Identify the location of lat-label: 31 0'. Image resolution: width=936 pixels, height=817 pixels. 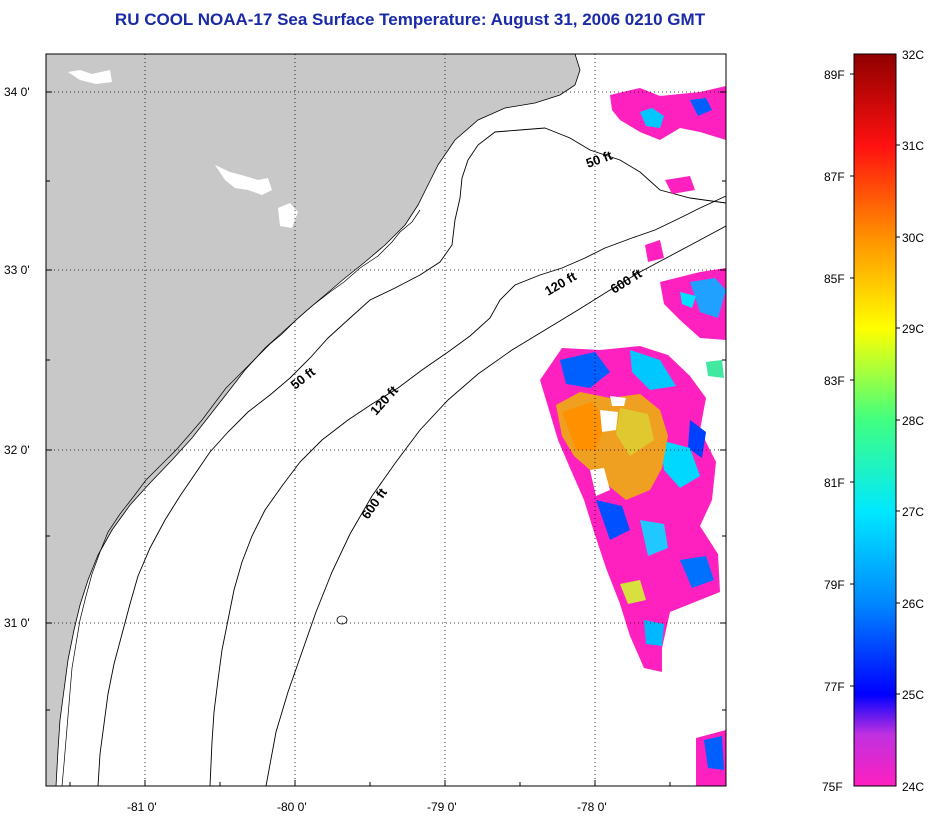
(17, 623).